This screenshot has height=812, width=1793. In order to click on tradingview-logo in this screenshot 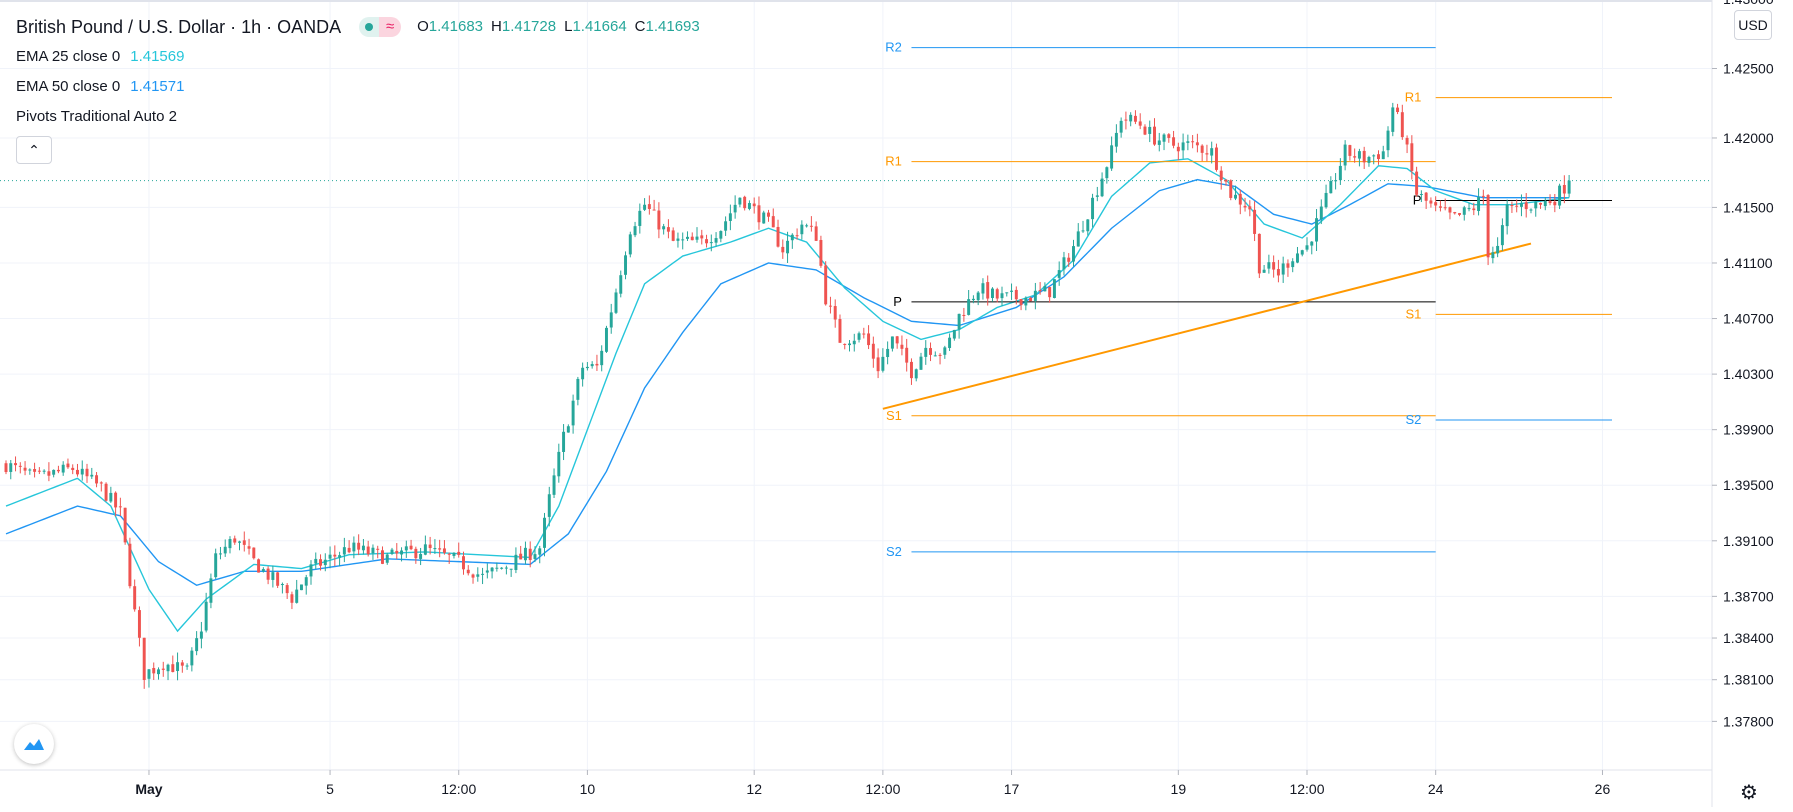, I will do `click(34, 744)`.